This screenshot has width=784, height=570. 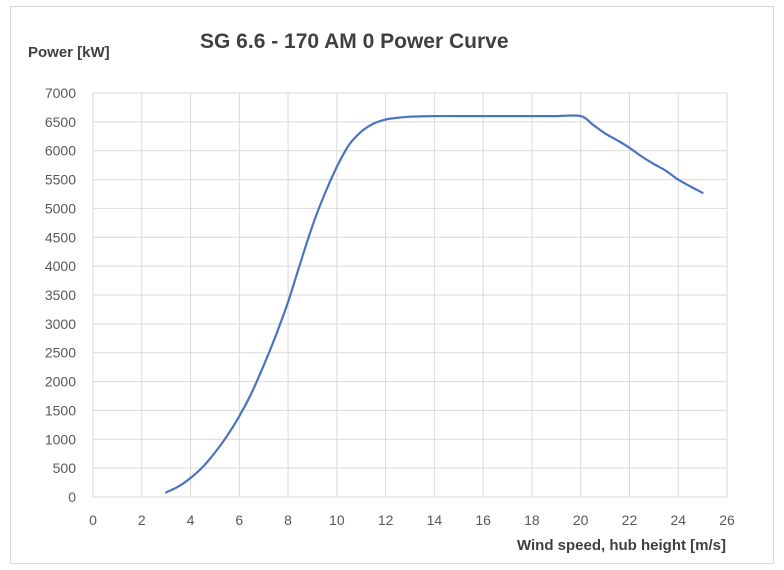 What do you see at coordinates (60, 180) in the screenshot?
I see `y-tick-label: 5500` at bounding box center [60, 180].